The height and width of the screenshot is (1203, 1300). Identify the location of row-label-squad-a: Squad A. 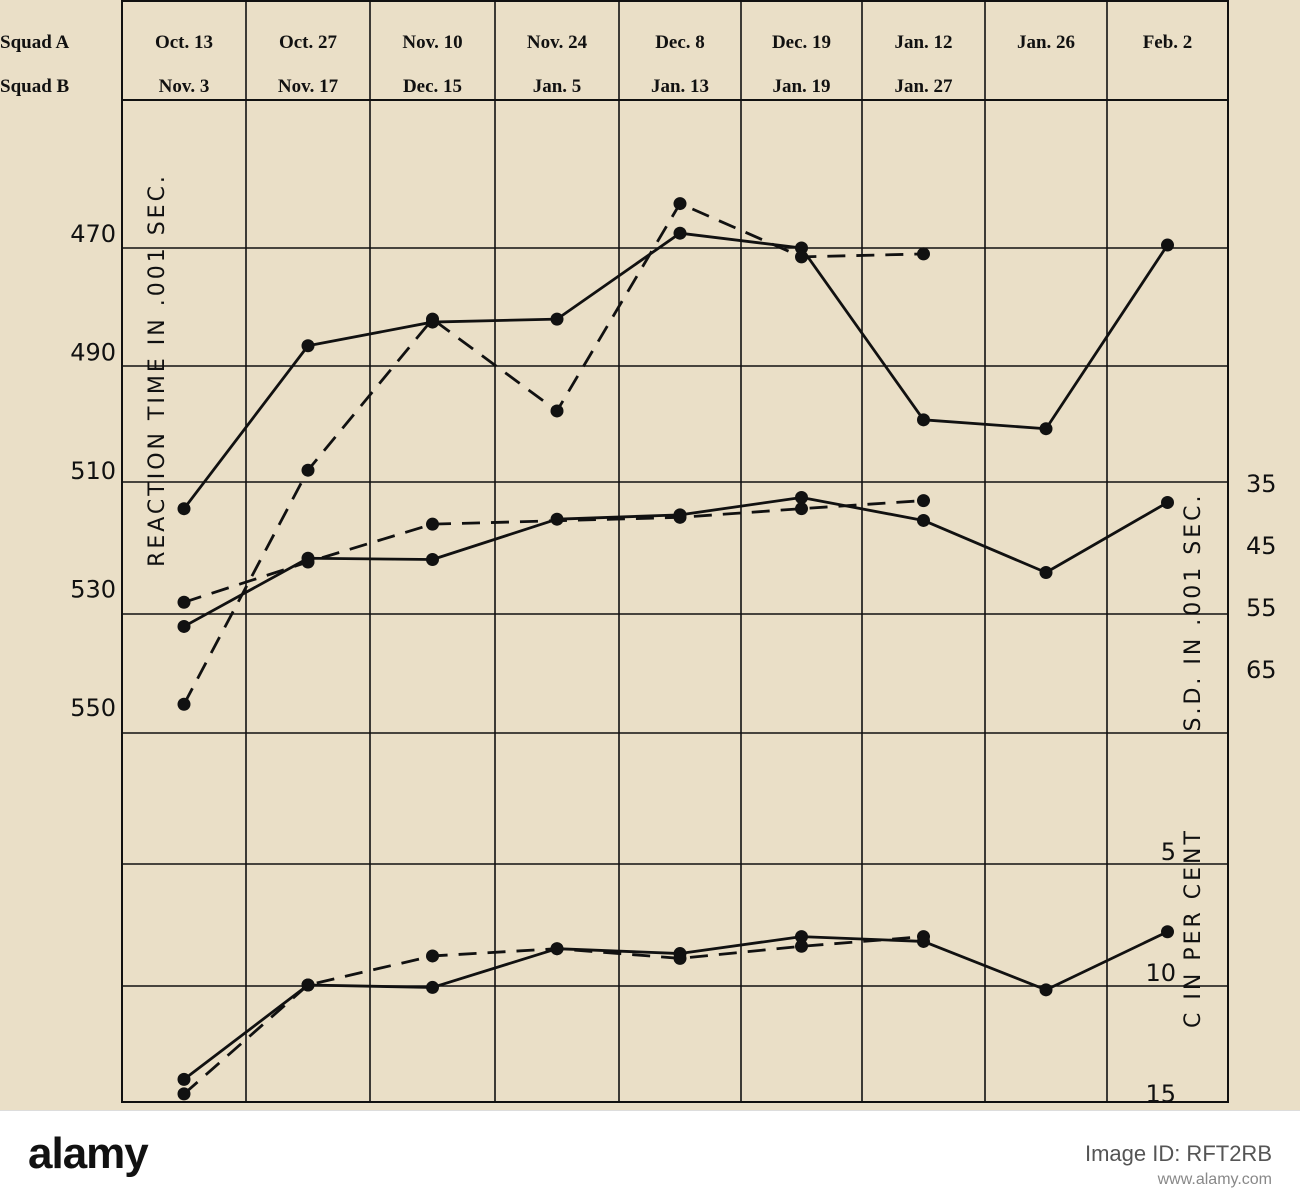
(34, 42).